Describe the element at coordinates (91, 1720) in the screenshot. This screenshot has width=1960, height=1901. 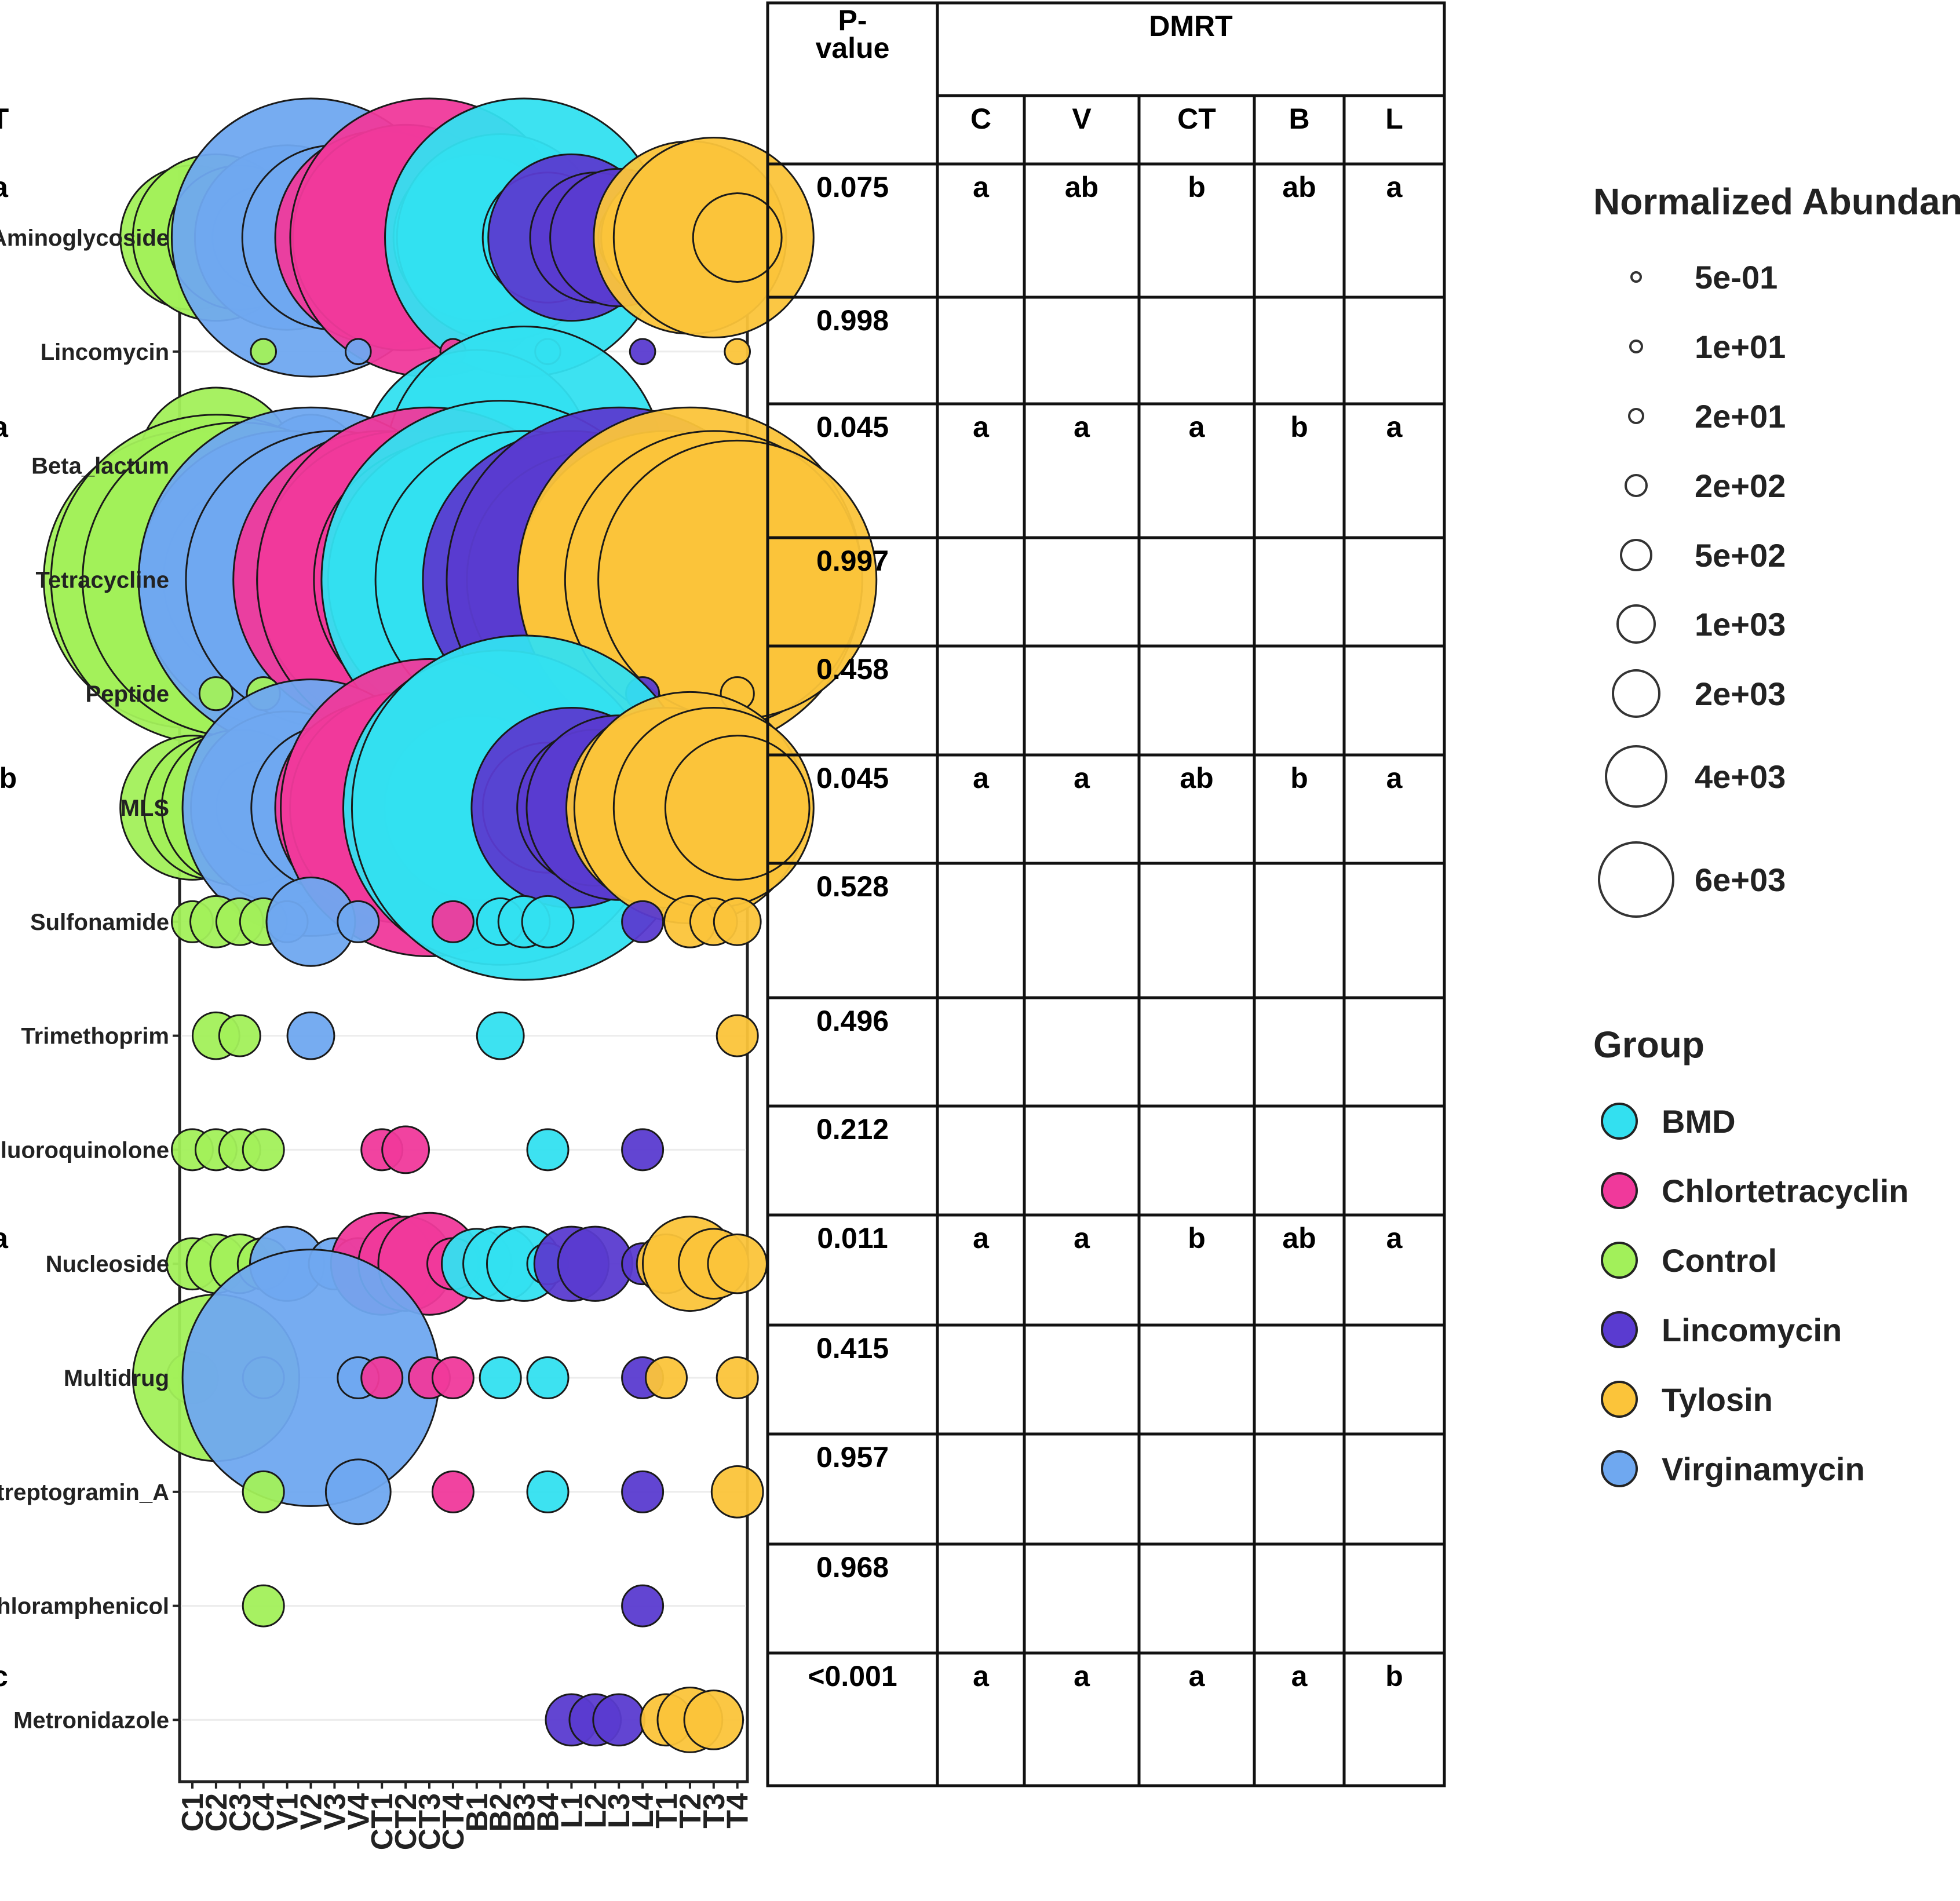
I see `y-label-metronidazole: Metronidazole` at that location.